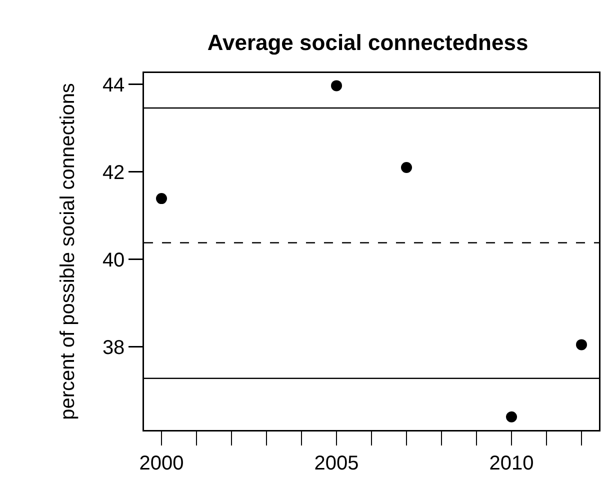 Image resolution: width=613 pixels, height=494 pixels. Describe the element at coordinates (113, 173) in the screenshot. I see `y-tick-label: 42` at that location.